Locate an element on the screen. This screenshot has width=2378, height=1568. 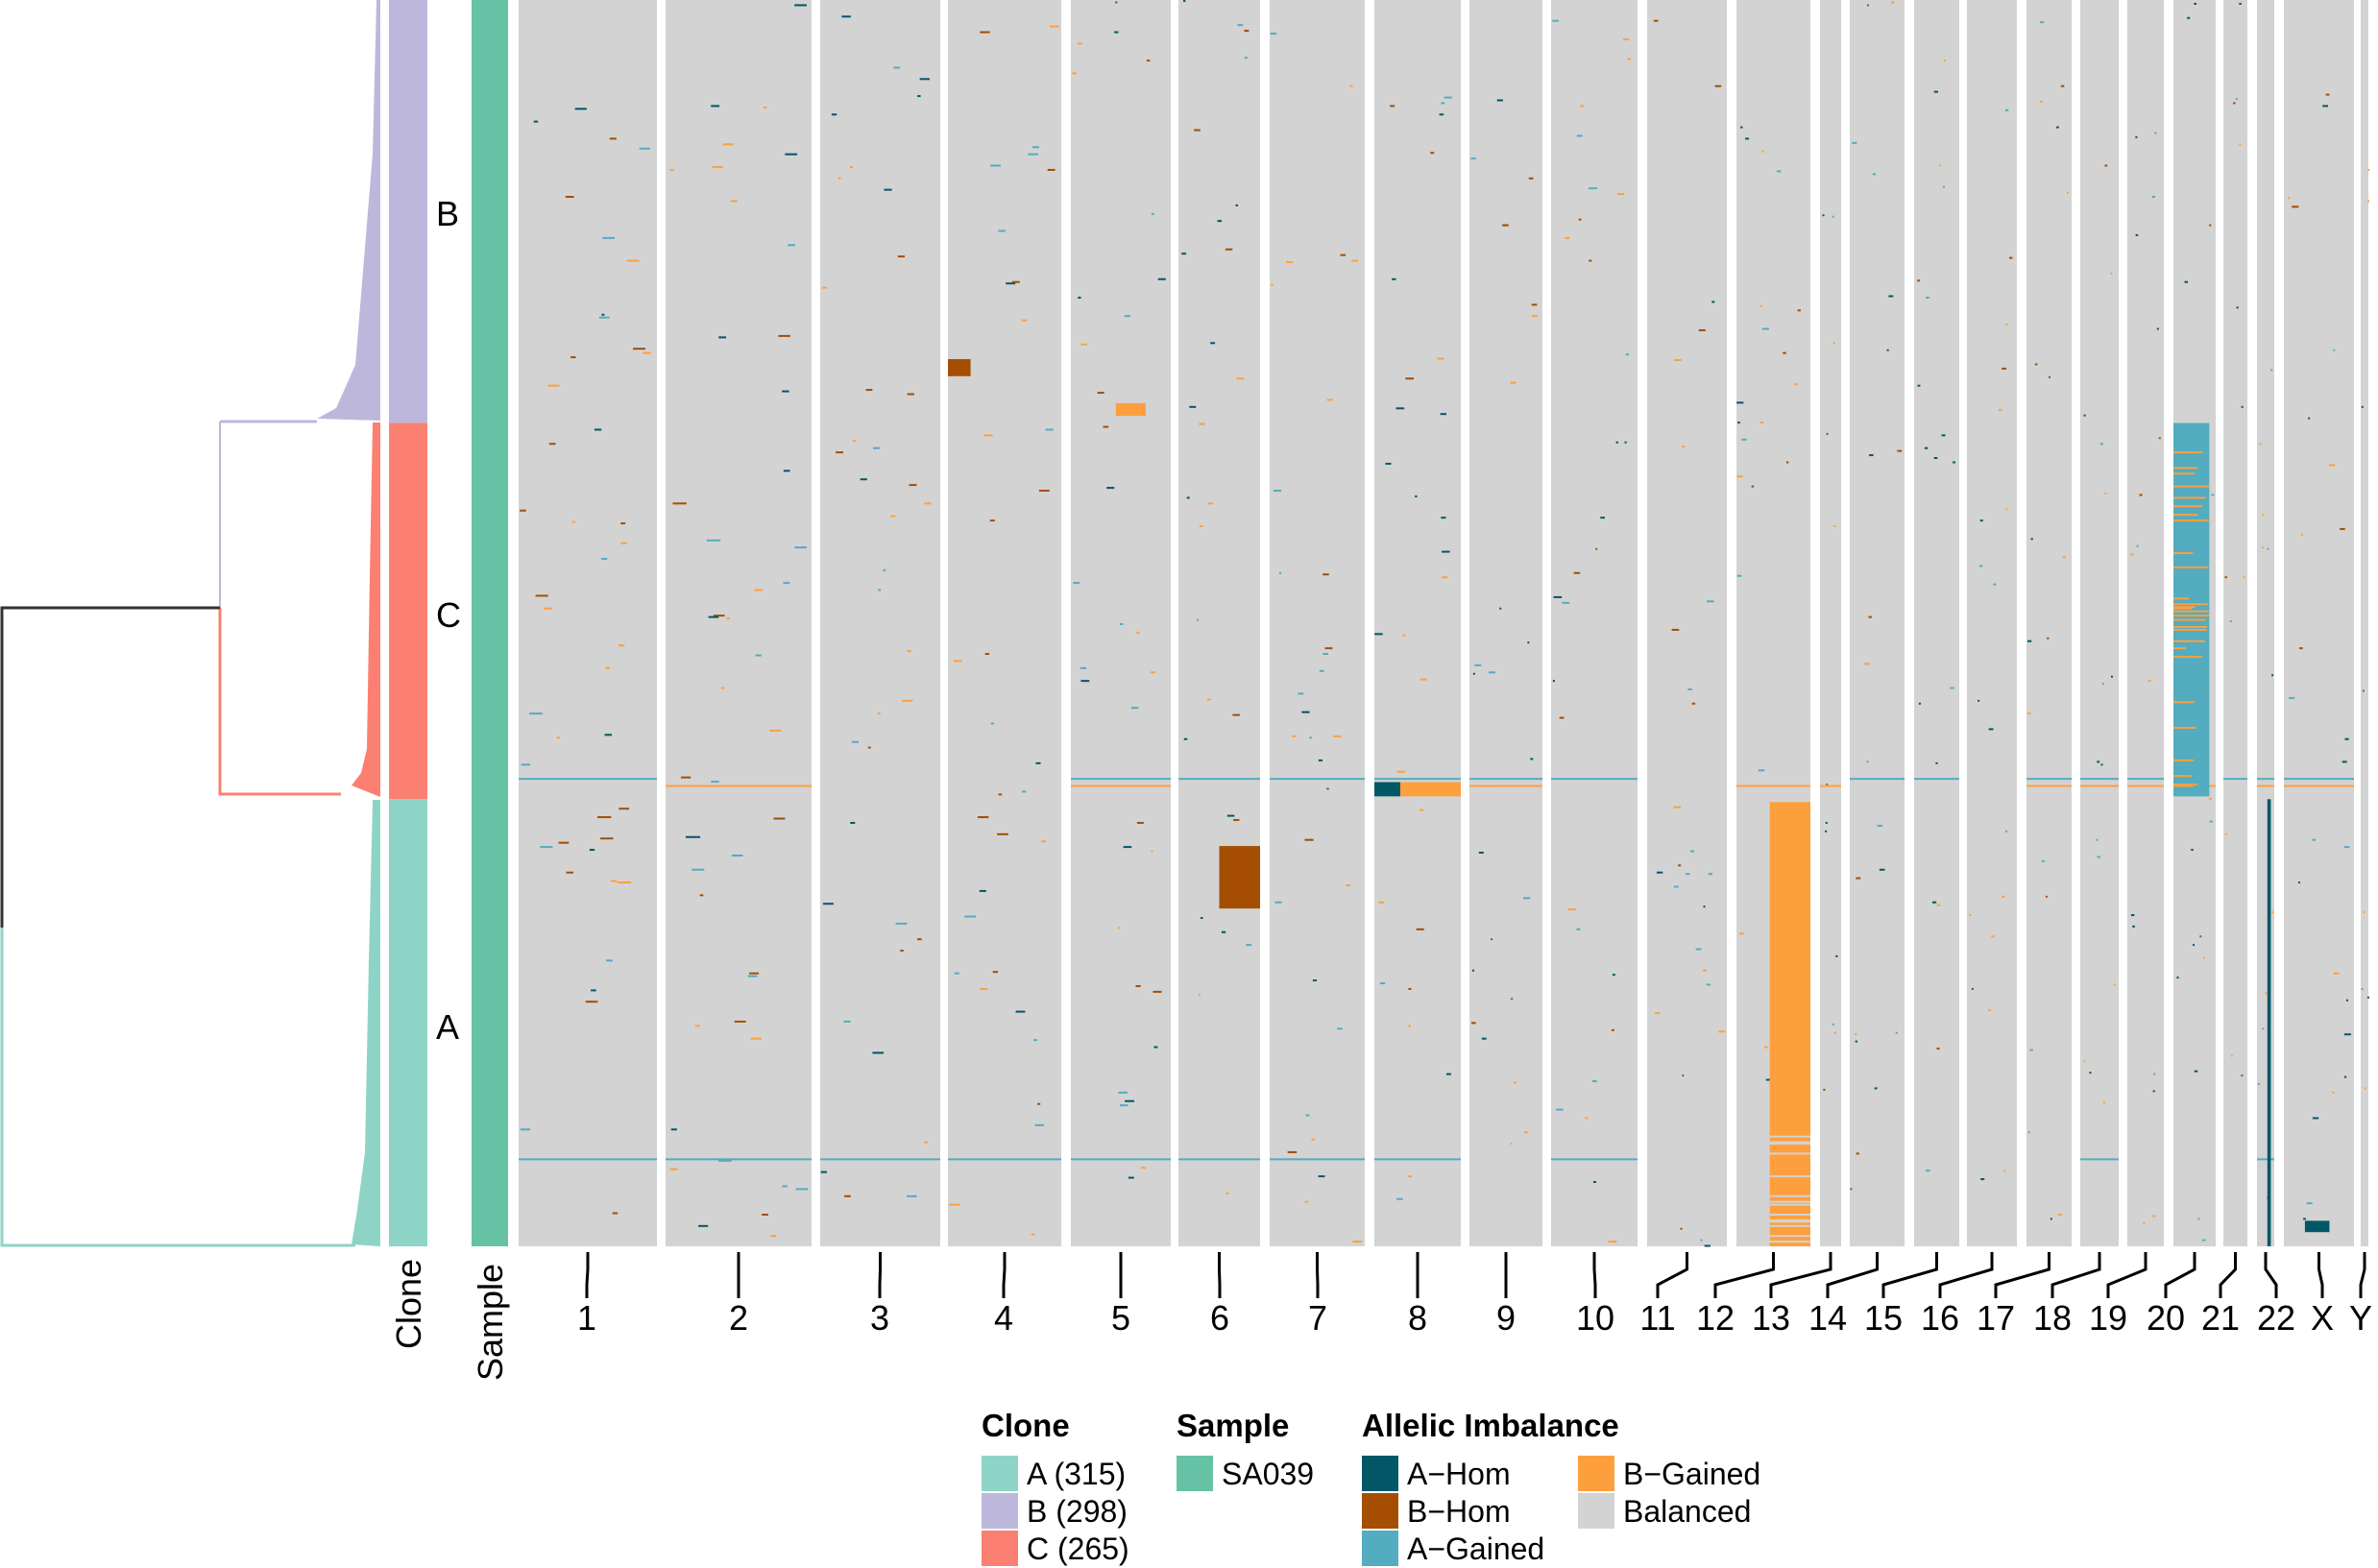
chromosome-column-Y is located at coordinates (2364, 623).